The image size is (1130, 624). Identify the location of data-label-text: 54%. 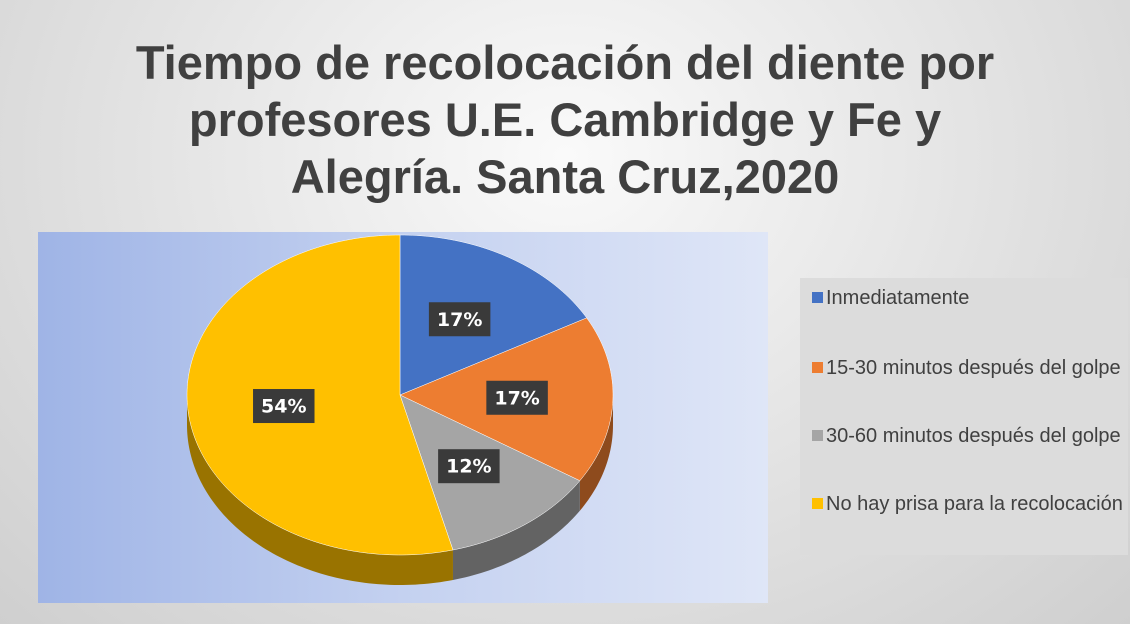
(283, 407).